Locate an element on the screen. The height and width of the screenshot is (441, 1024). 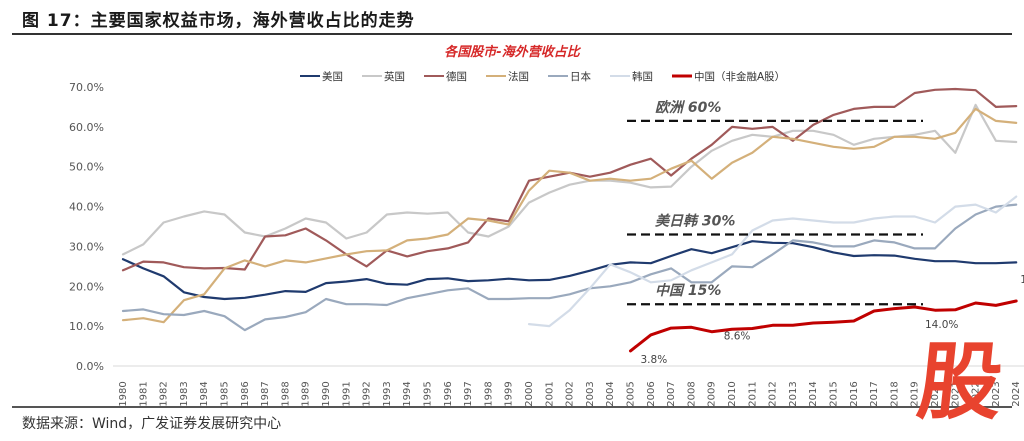
x-tick-label: 1996 is located at coordinates (448, 393).